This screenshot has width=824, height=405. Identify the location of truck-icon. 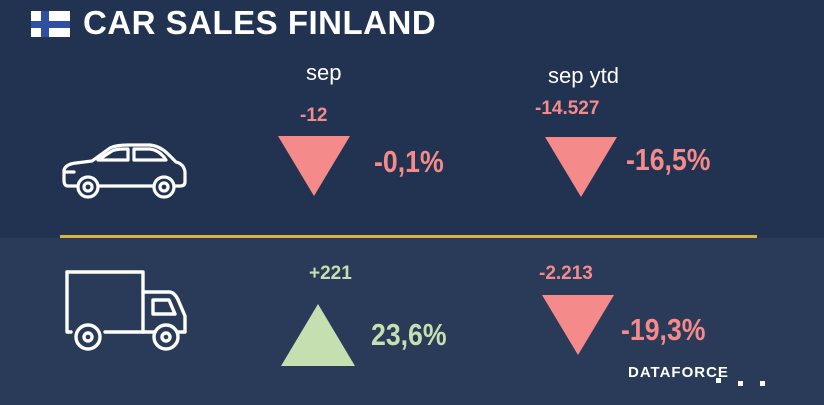
(126, 310).